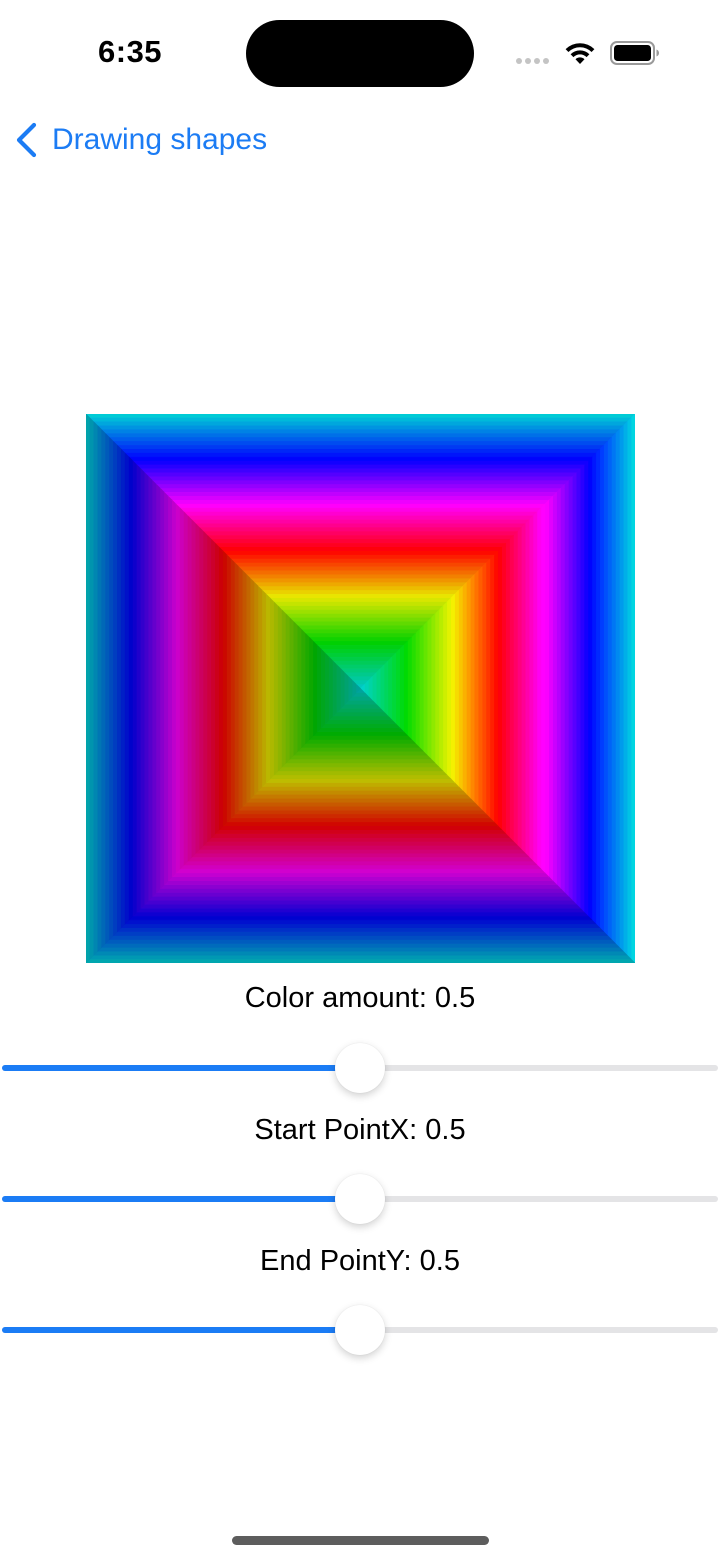 The height and width of the screenshot is (1561, 720). What do you see at coordinates (181, 1330) in the screenshot?
I see `slider-fill` at bounding box center [181, 1330].